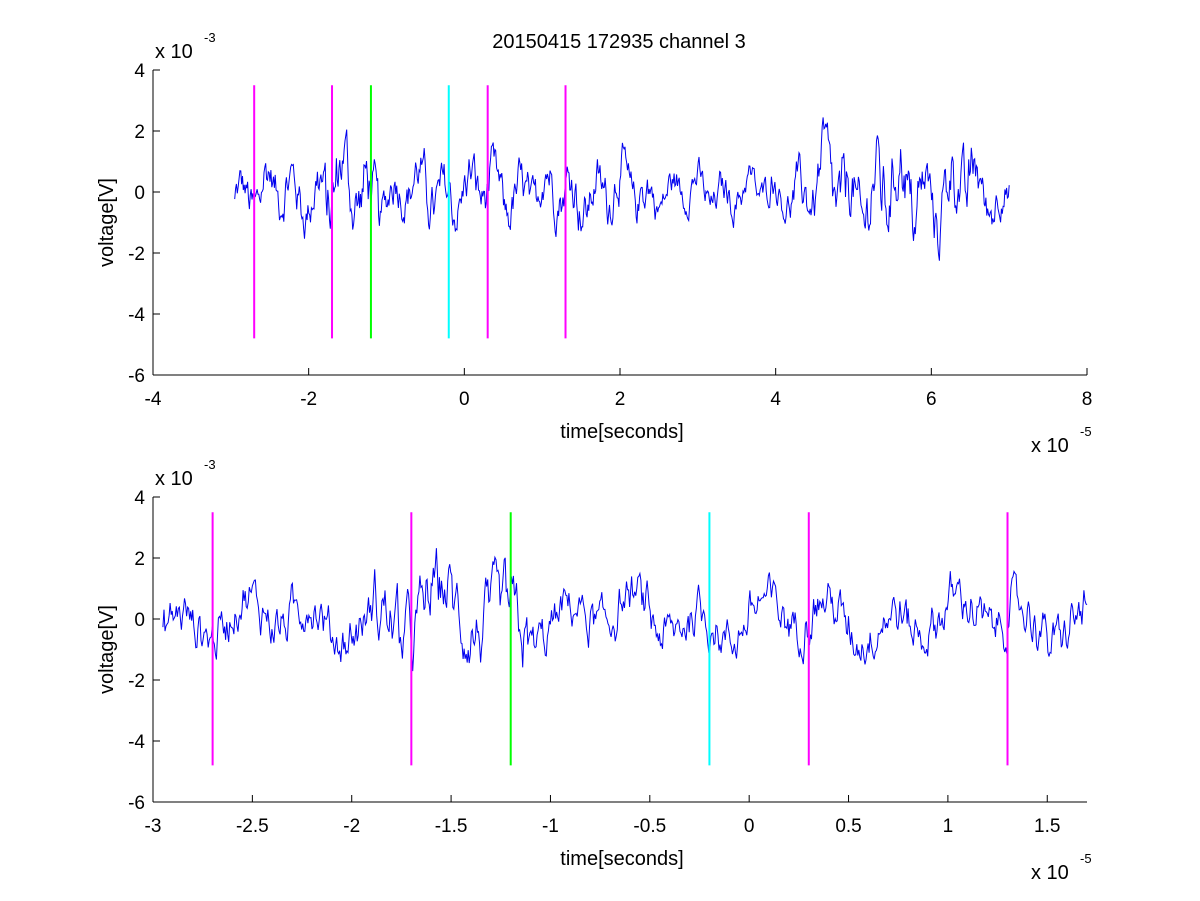  What do you see at coordinates (153, 826) in the screenshot?
I see `x-tick-label: -3` at bounding box center [153, 826].